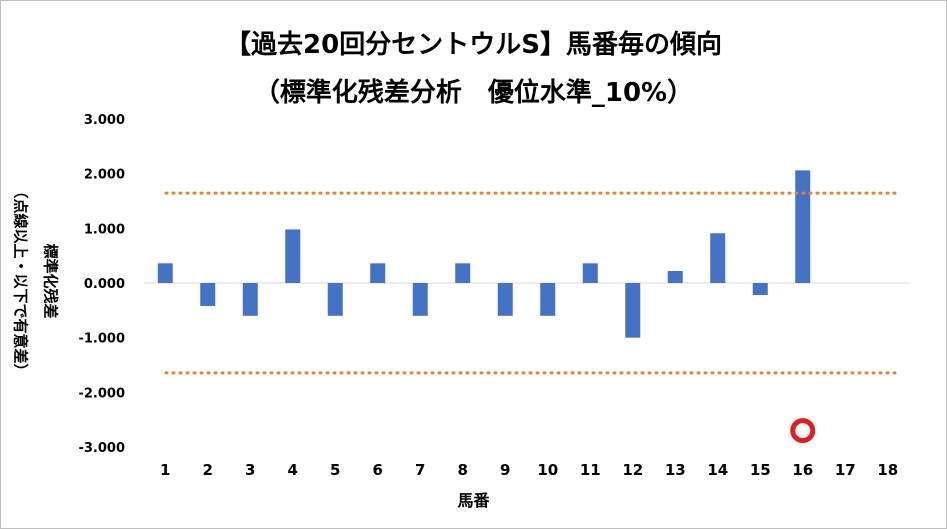  What do you see at coordinates (20, 281) in the screenshot?
I see `y-axis-note: （点線以上・以下で有意差）` at bounding box center [20, 281].